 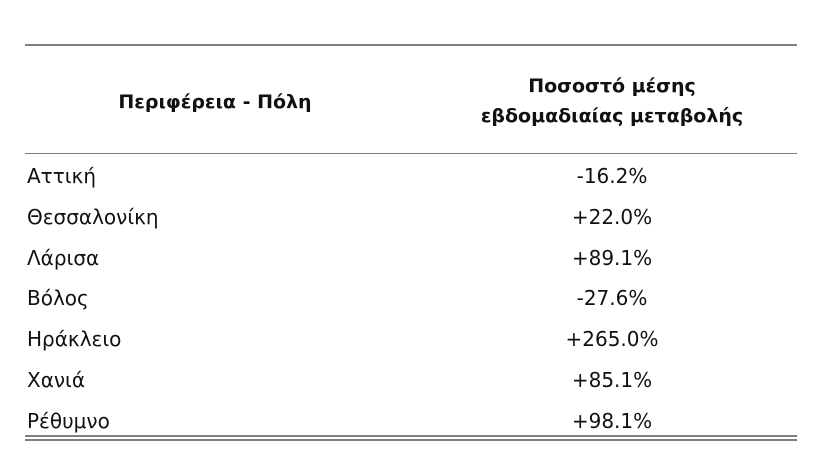 What do you see at coordinates (68, 420) in the screenshot?
I see `region-cell: Ρέθυμνο` at bounding box center [68, 420].